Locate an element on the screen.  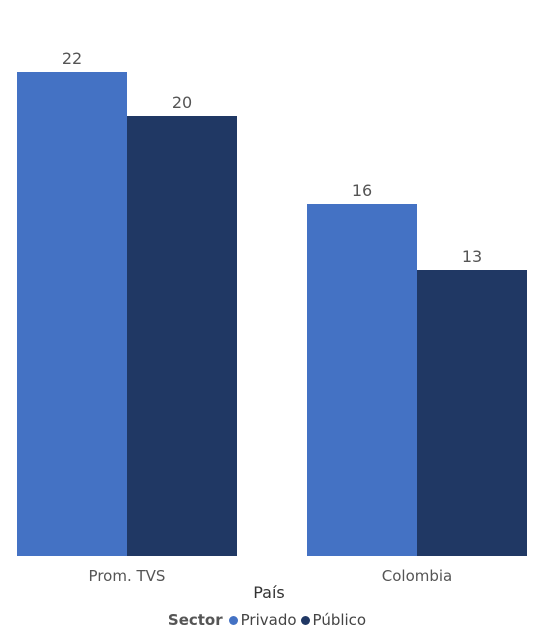
legend-item-privado: Privado is located at coordinates (262, 620).